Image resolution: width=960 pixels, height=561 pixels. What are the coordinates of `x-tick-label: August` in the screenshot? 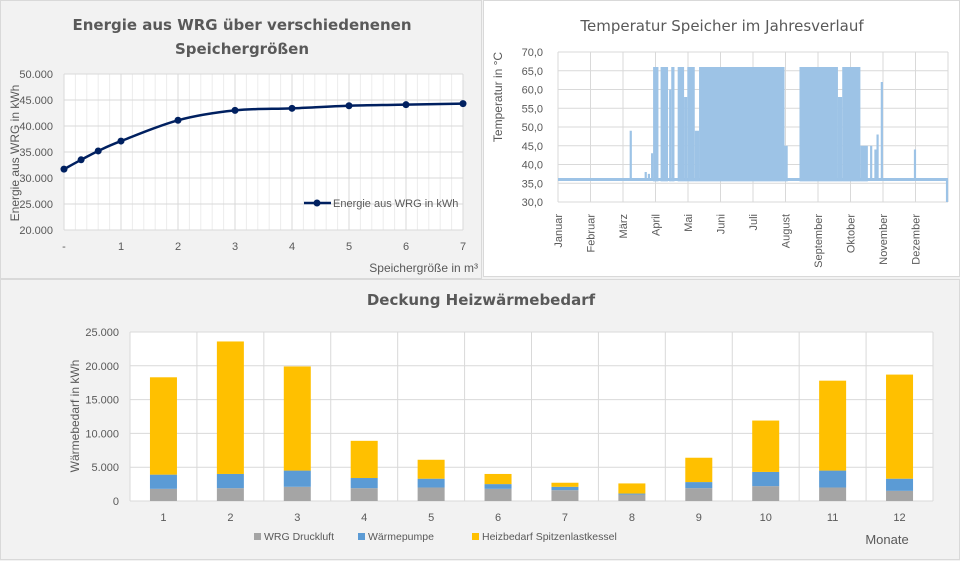 It's located at (787, 231).